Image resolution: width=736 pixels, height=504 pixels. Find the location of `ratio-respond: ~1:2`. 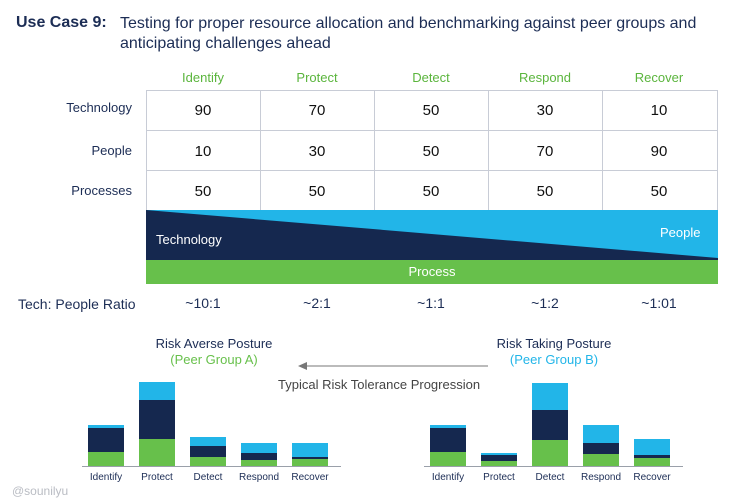

ratio-respond: ~1:2 is located at coordinates (545, 303).